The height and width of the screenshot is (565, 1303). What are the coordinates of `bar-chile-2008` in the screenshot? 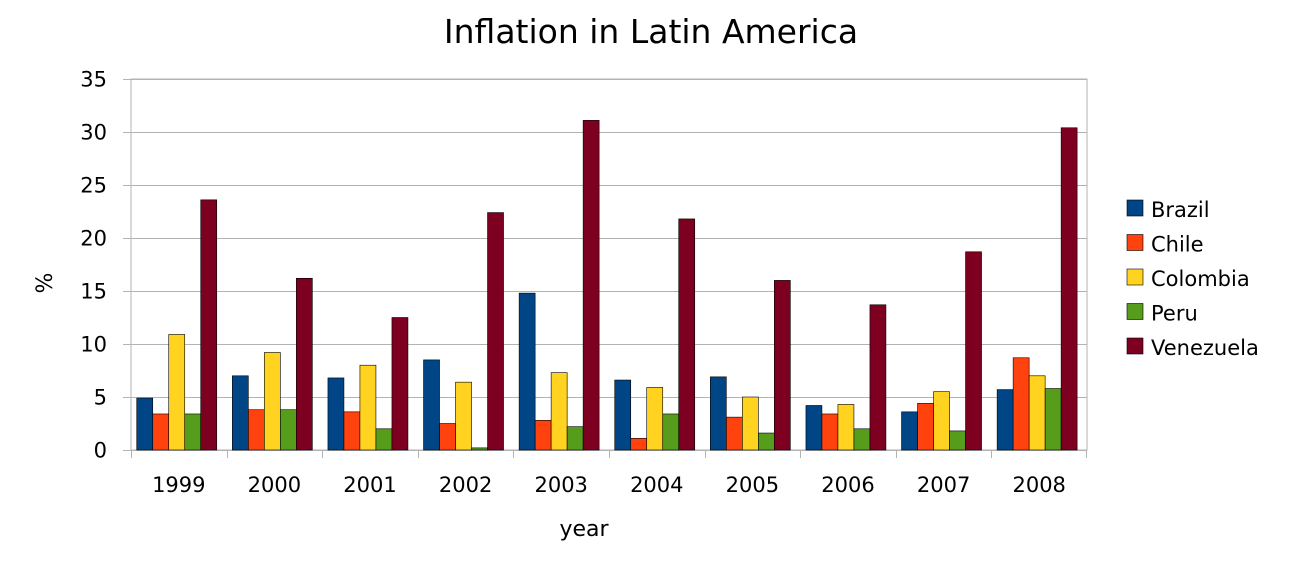 It's located at (1021, 404).